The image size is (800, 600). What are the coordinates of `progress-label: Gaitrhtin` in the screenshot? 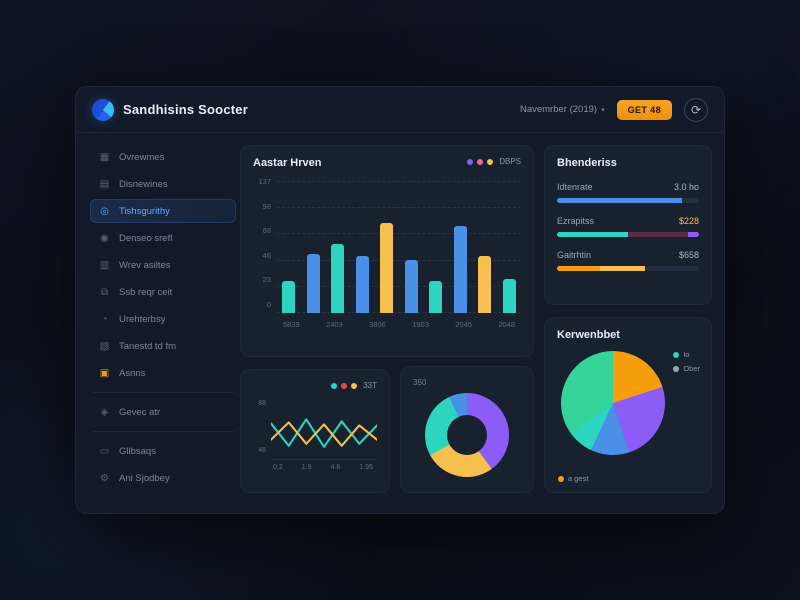 It's located at (574, 255).